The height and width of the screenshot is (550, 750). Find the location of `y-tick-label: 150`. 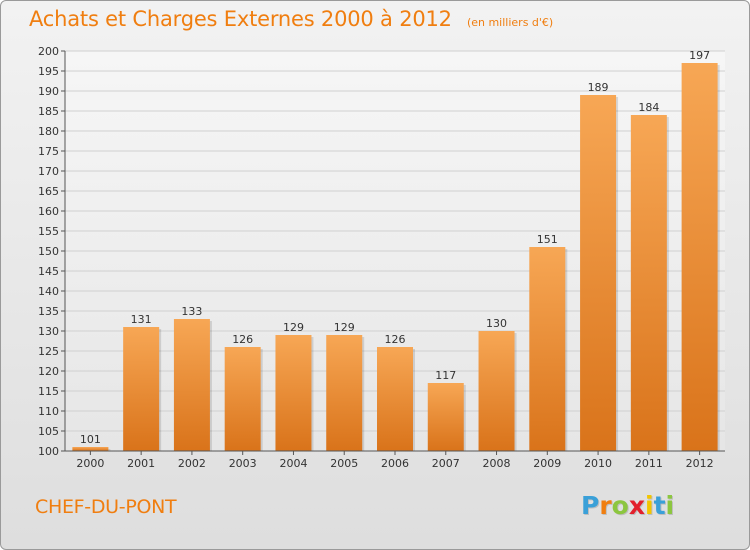

y-tick-label: 150 is located at coordinates (48, 251).